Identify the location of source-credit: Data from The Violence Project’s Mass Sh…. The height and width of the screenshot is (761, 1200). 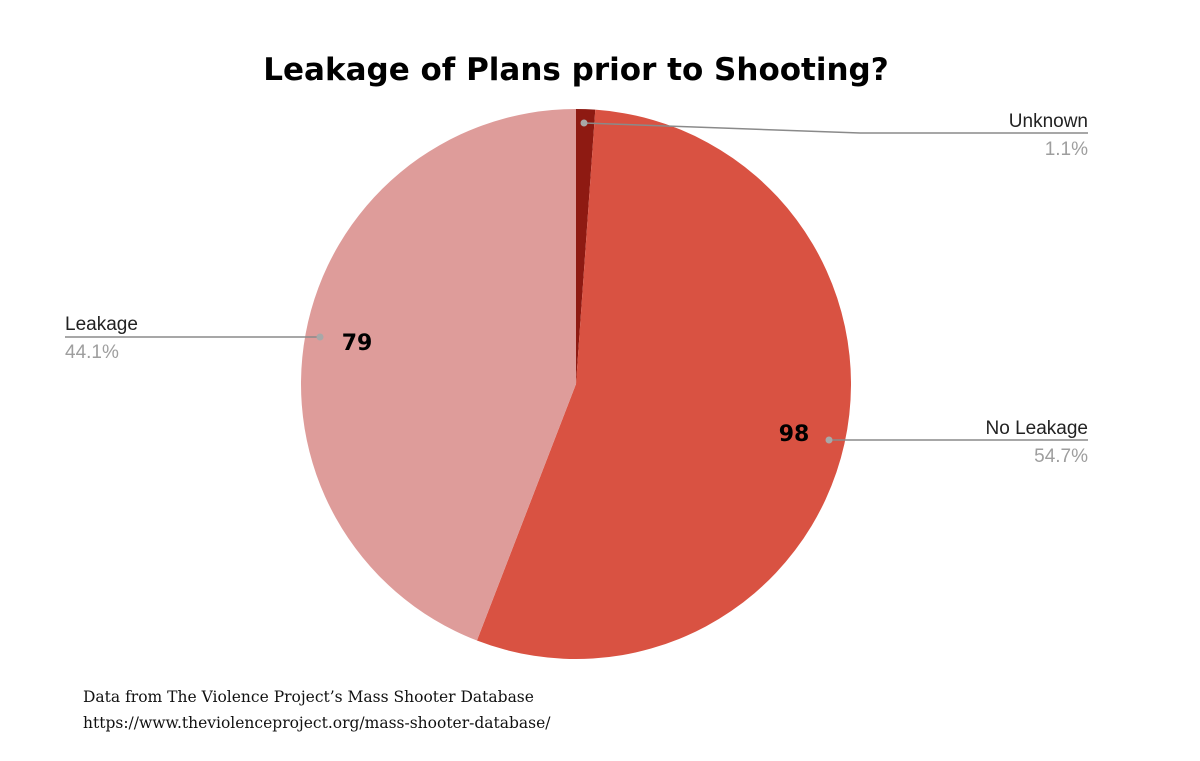
(308, 697).